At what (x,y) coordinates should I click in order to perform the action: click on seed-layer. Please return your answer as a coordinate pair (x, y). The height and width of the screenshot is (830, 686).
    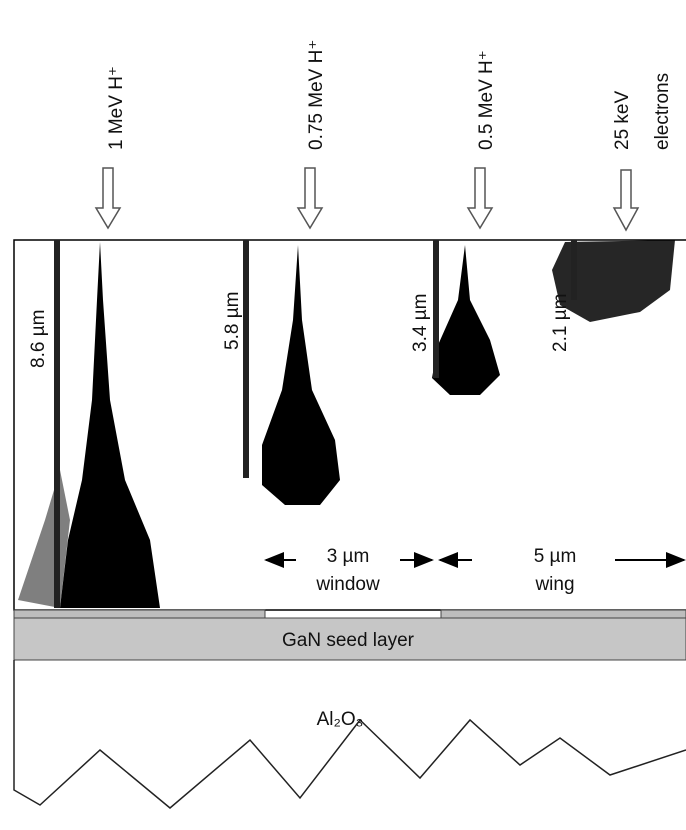
    Looking at the image, I should click on (349, 639).